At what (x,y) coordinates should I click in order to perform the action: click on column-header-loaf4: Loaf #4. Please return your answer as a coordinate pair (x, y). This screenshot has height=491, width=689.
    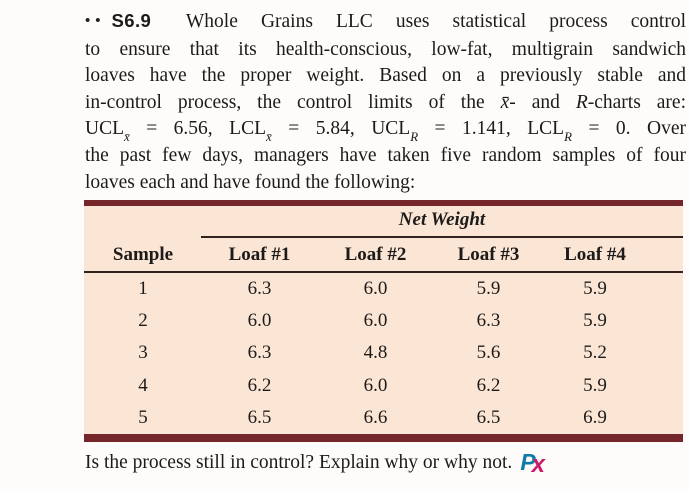
    Looking at the image, I should click on (595, 254).